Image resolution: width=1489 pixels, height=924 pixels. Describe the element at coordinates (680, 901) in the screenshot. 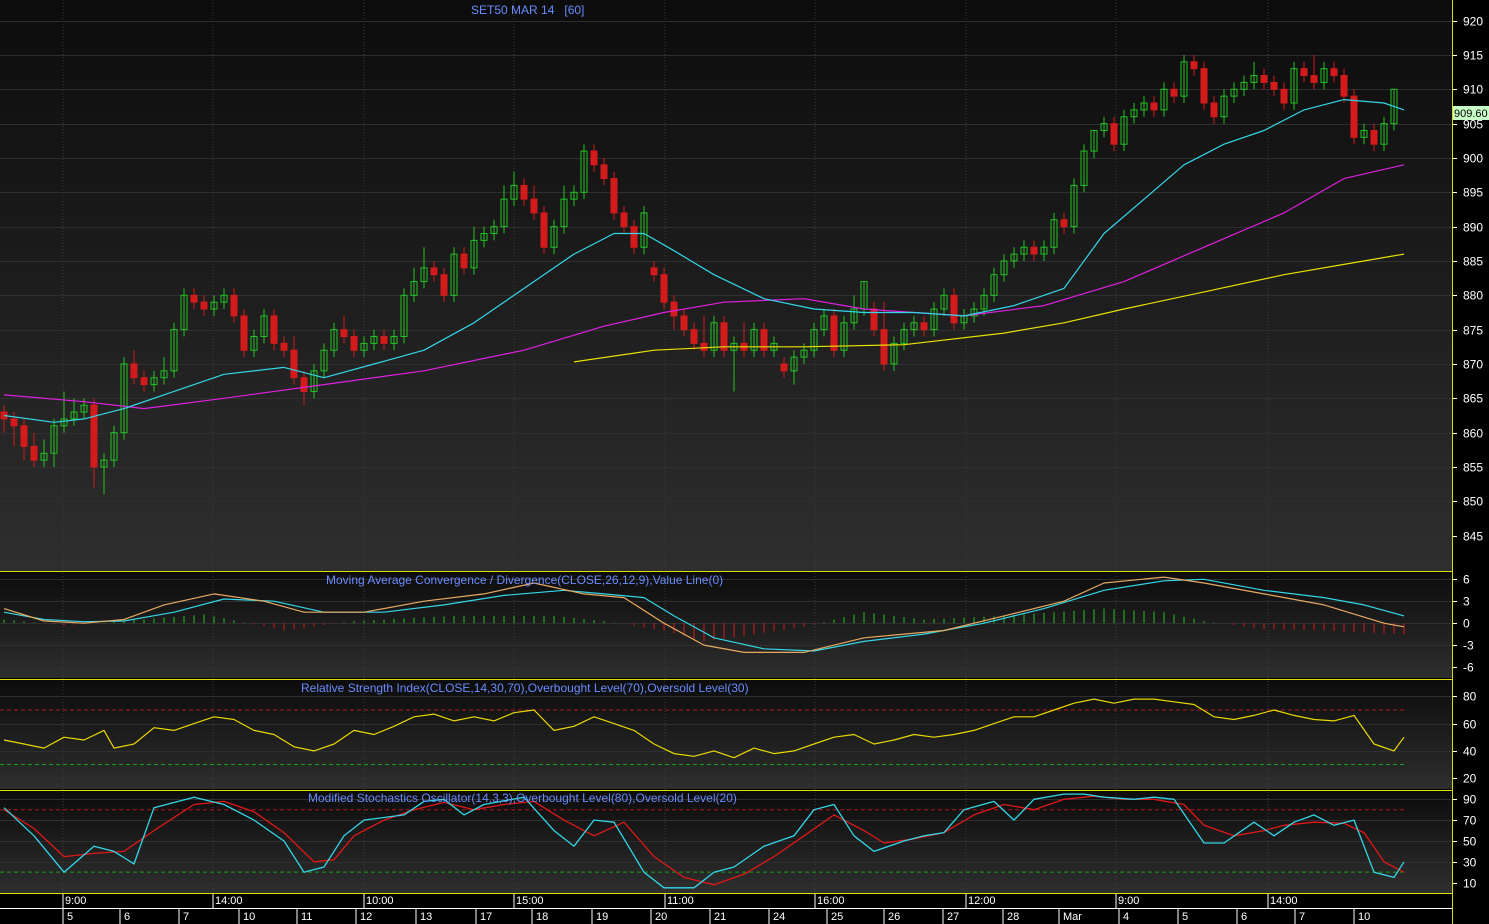

I see `time-label: 11:00` at that location.